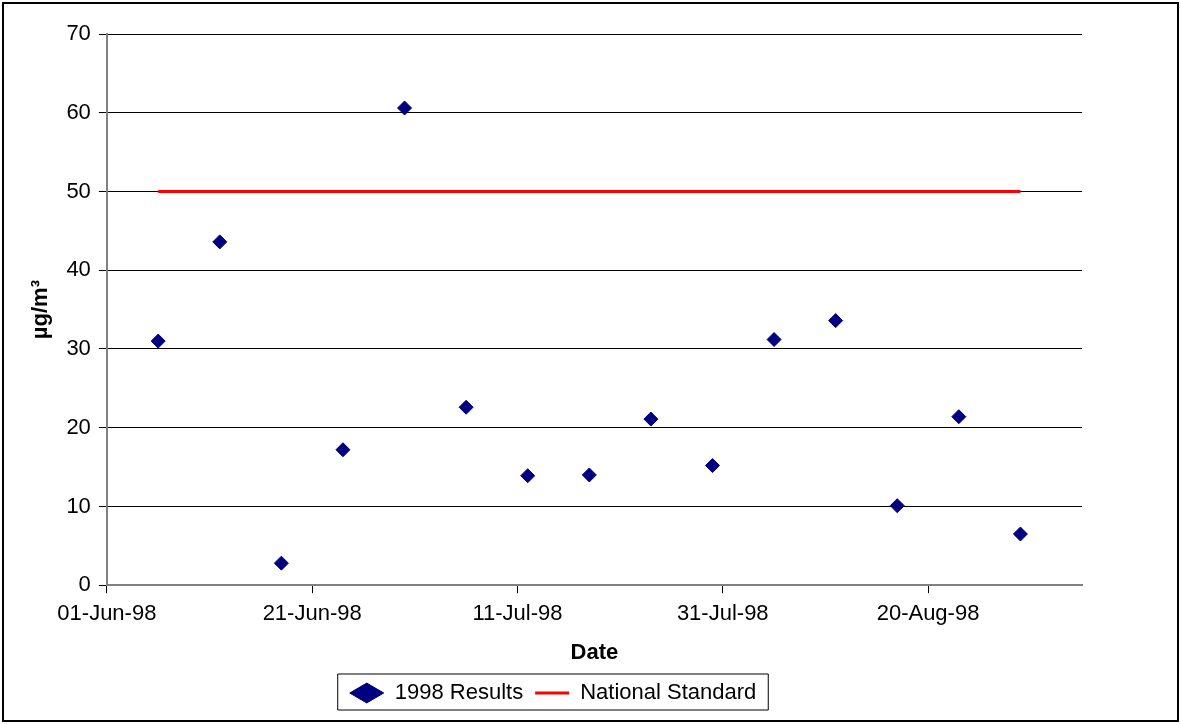  Describe the element at coordinates (668, 692) in the screenshot. I see `legend-label: National Standard` at that location.